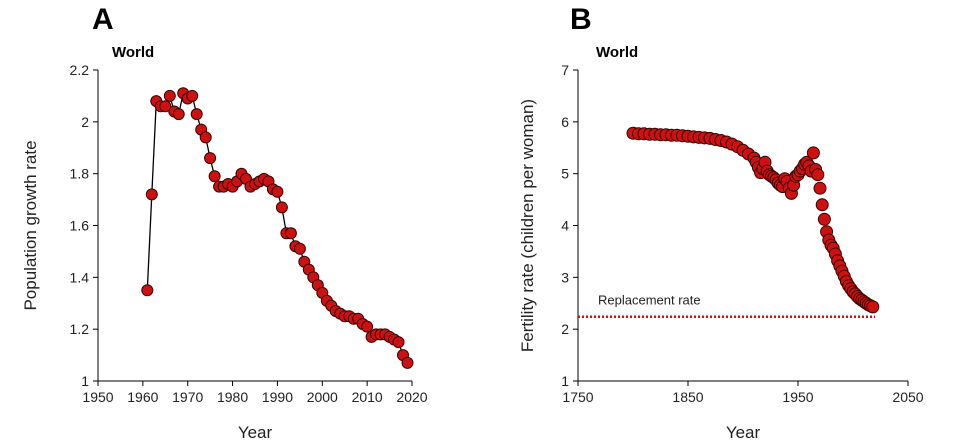 The image size is (955, 444). Describe the element at coordinates (581, 19) in the screenshot. I see `panel-letter-b: B` at that location.